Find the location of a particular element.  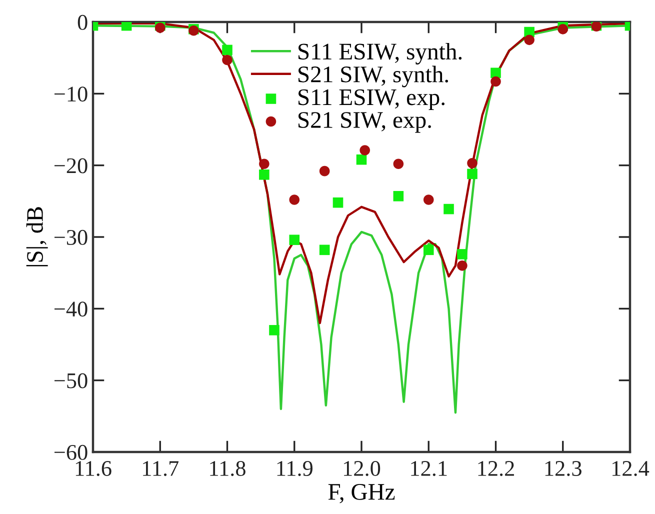

x-tick-label: 11.9 is located at coordinates (294, 468).